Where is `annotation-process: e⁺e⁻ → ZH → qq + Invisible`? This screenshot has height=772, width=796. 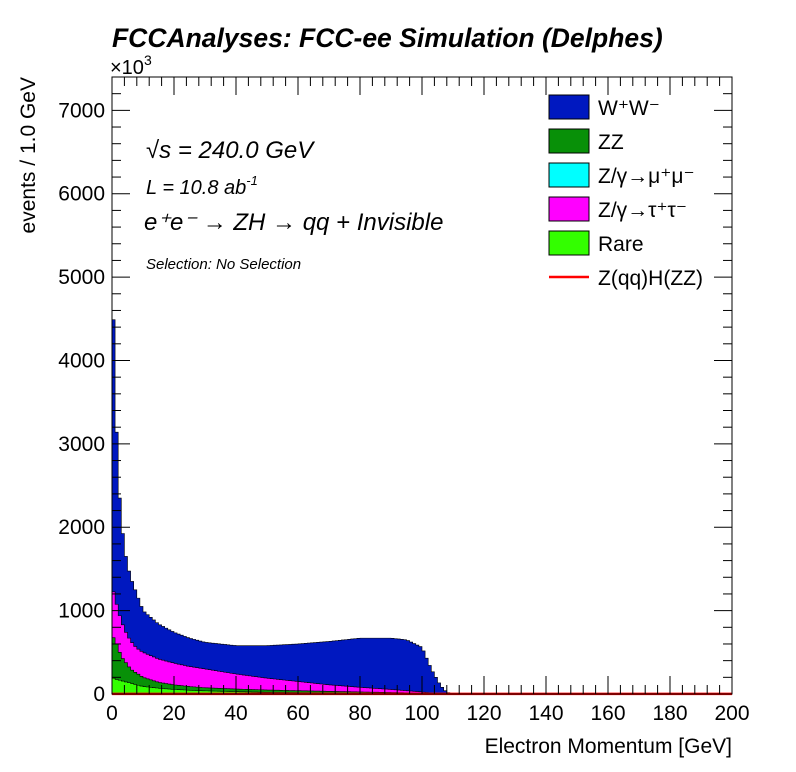
annotation-process: e⁺e⁻ → ZH → qq + Invisible is located at coordinates (293, 222).